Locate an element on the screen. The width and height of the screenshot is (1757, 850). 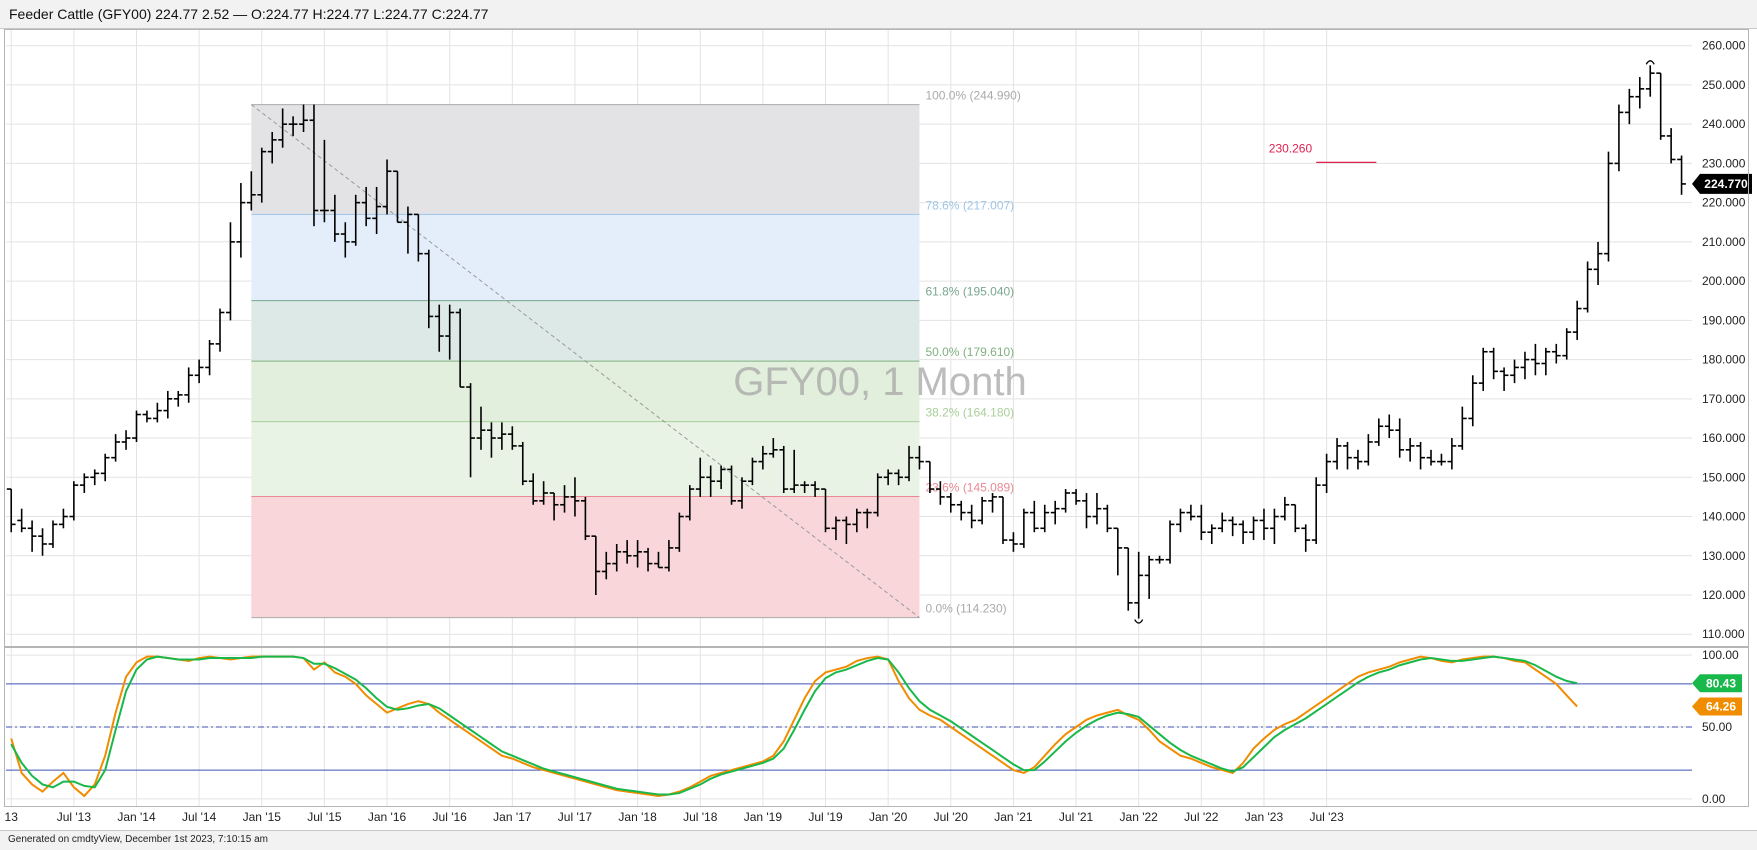
fibonacci-level-label: 50.0% (179.610) is located at coordinates (969, 352).